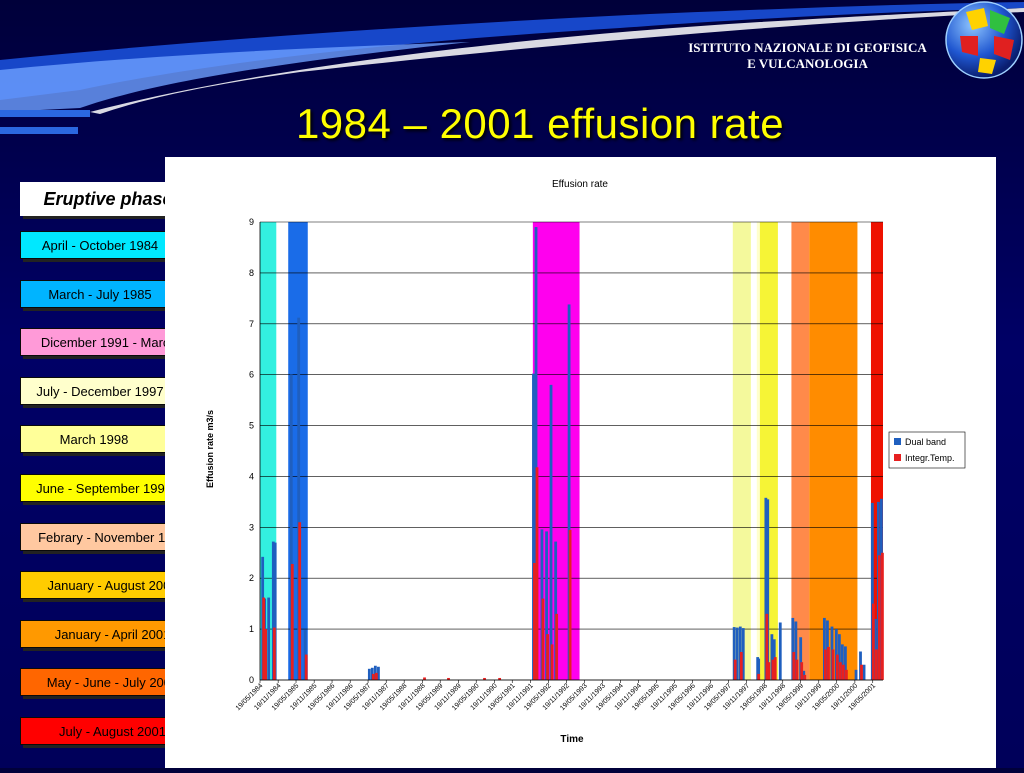 The width and height of the screenshot is (1024, 773). What do you see at coordinates (251, 578) in the screenshot?
I see `y-tick-label: 2` at bounding box center [251, 578].